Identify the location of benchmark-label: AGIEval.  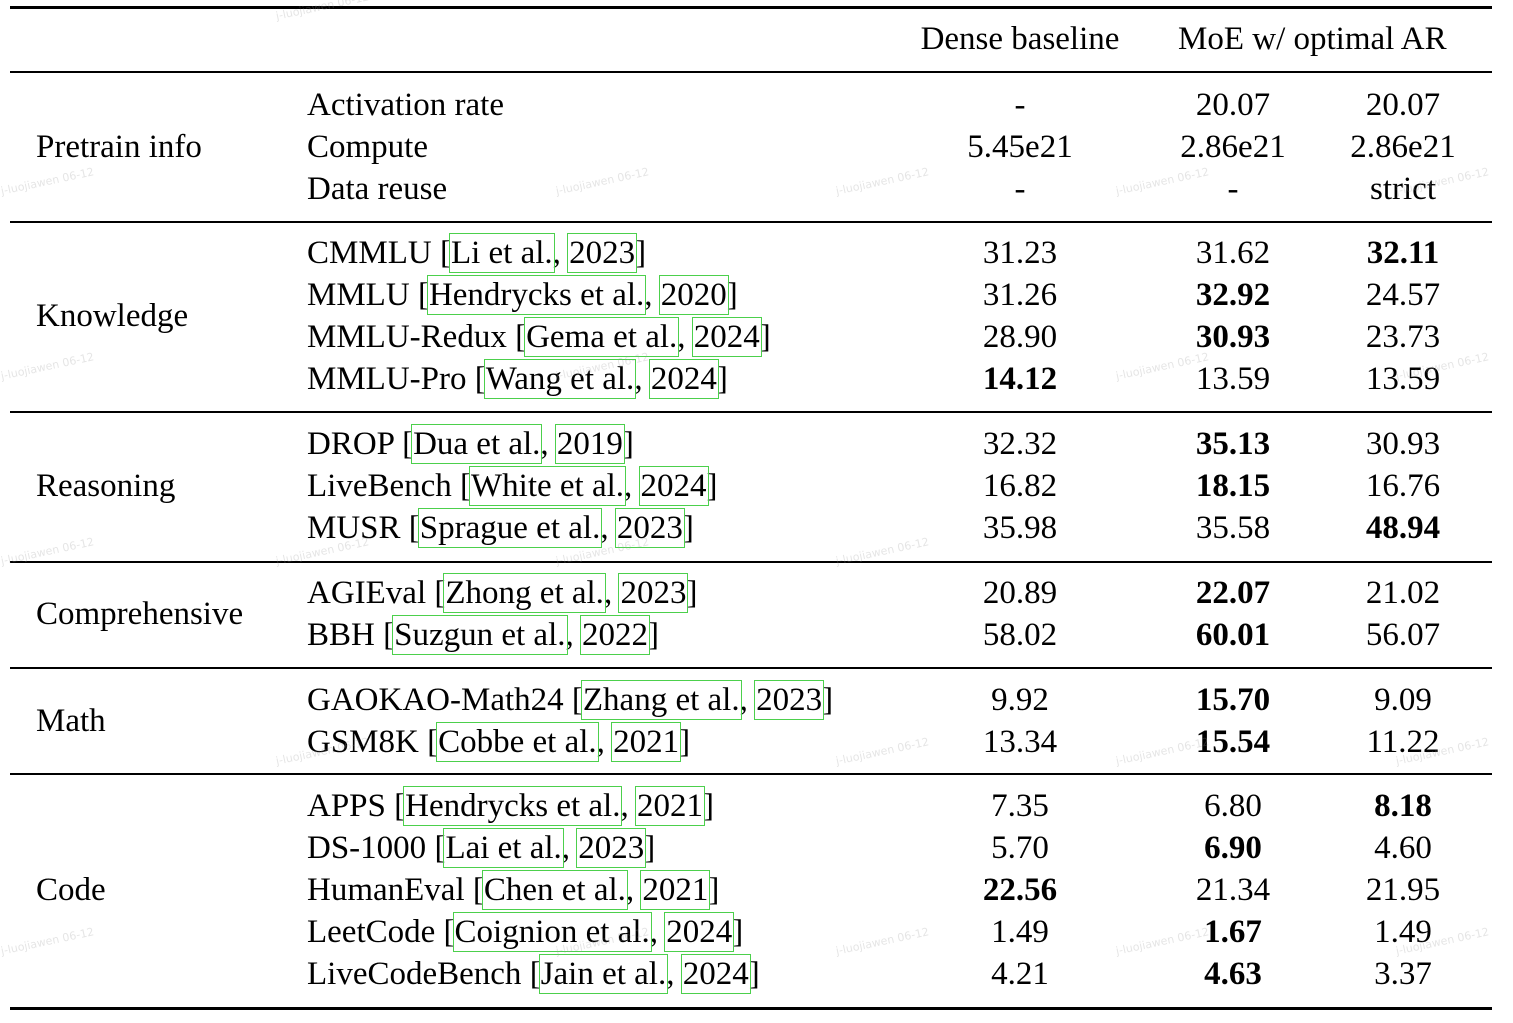
(367, 593).